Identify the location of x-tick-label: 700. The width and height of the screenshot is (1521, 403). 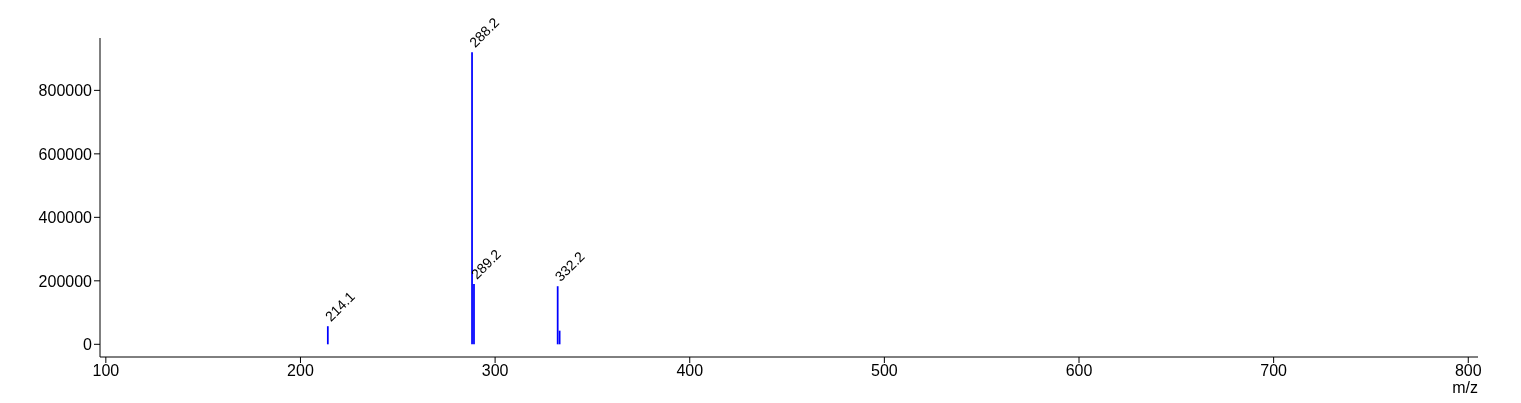
(1274, 371).